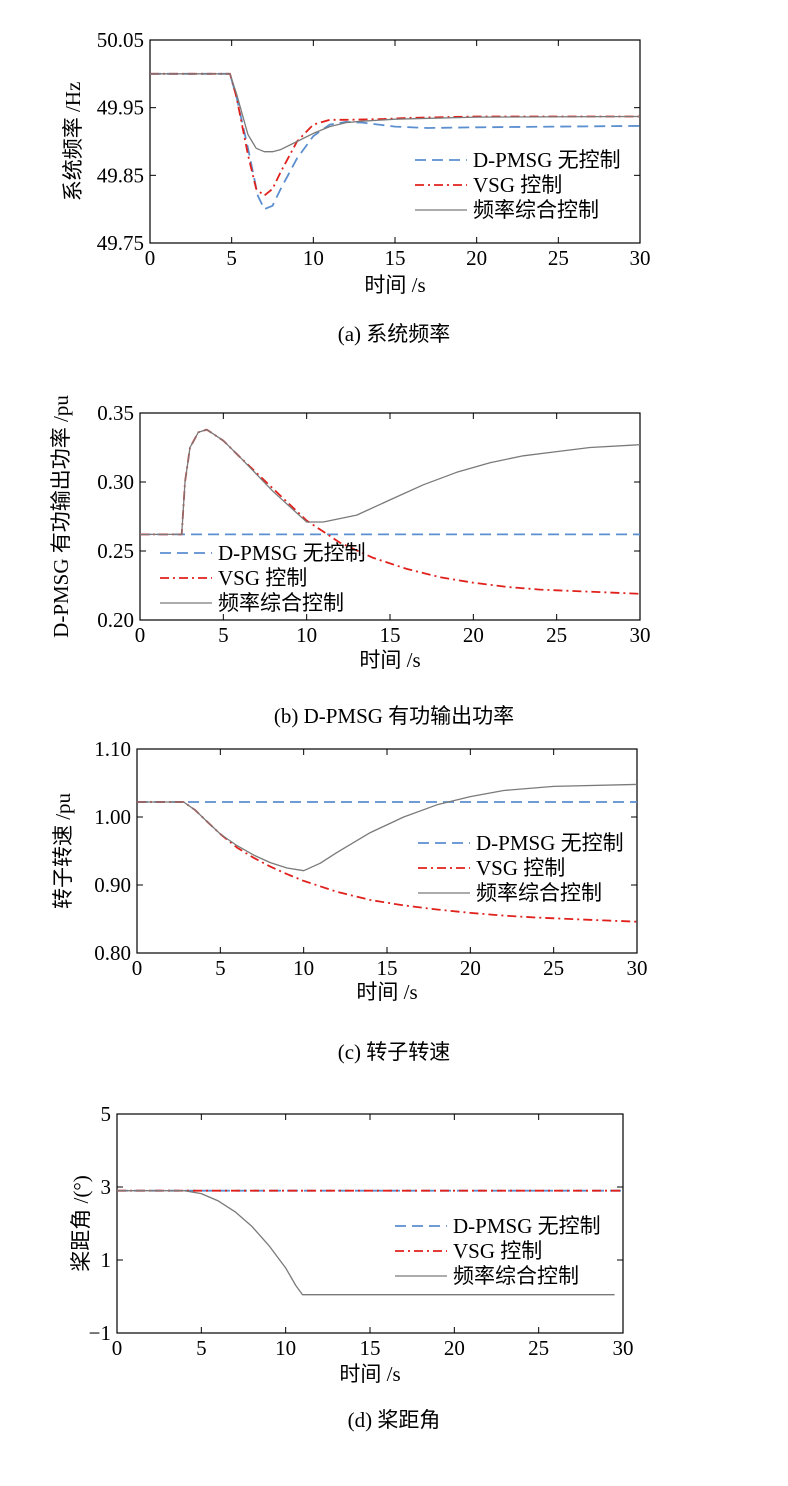  What do you see at coordinates (106, 1187) in the screenshot?
I see `y-tick-label: 3` at bounding box center [106, 1187].